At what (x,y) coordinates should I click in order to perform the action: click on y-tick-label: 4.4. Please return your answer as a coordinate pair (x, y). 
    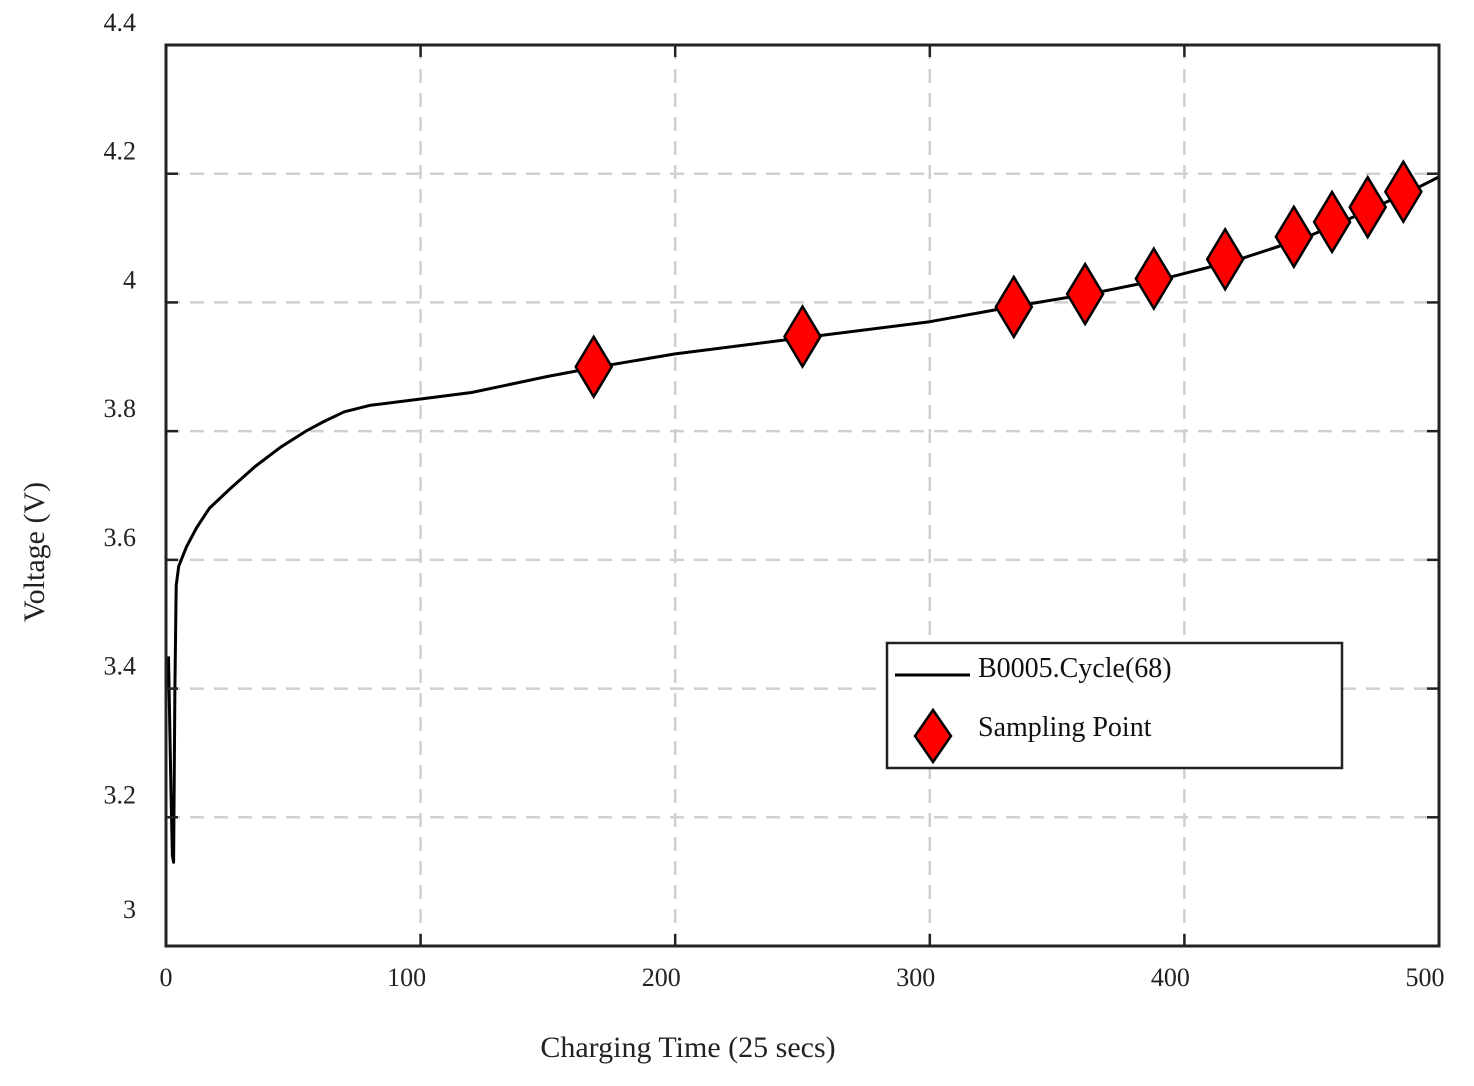
    Looking at the image, I should click on (120, 22).